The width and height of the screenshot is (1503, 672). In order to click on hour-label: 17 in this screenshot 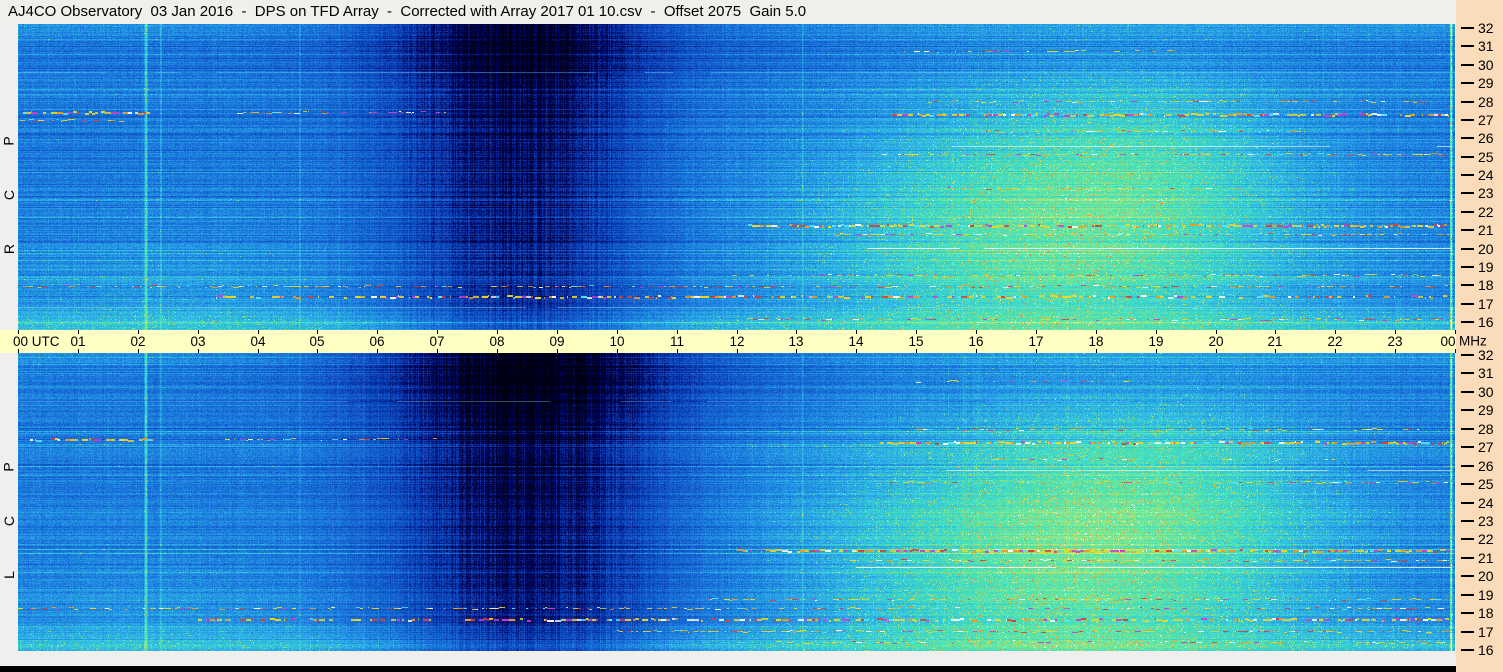, I will do `click(1036, 341)`.